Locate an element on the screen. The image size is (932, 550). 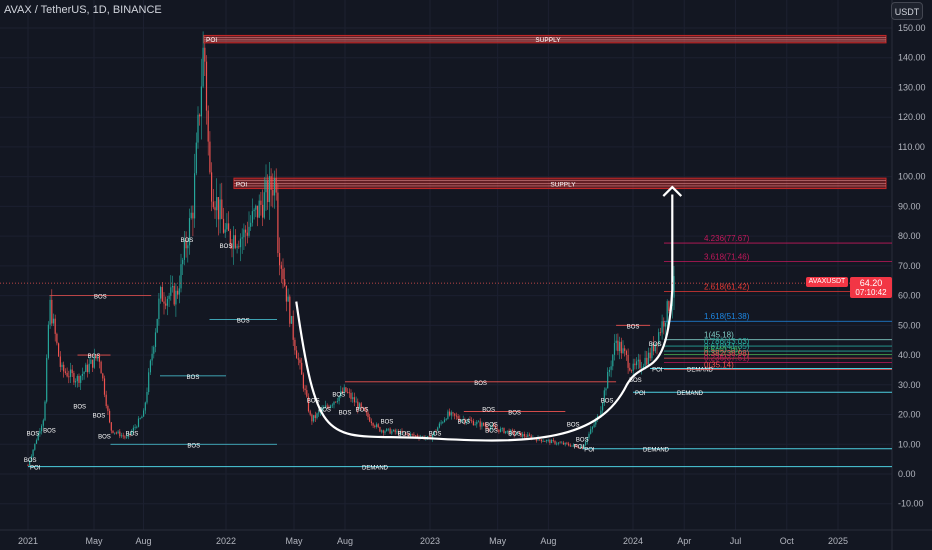
demand-label: DEMAND is located at coordinates (375, 469).